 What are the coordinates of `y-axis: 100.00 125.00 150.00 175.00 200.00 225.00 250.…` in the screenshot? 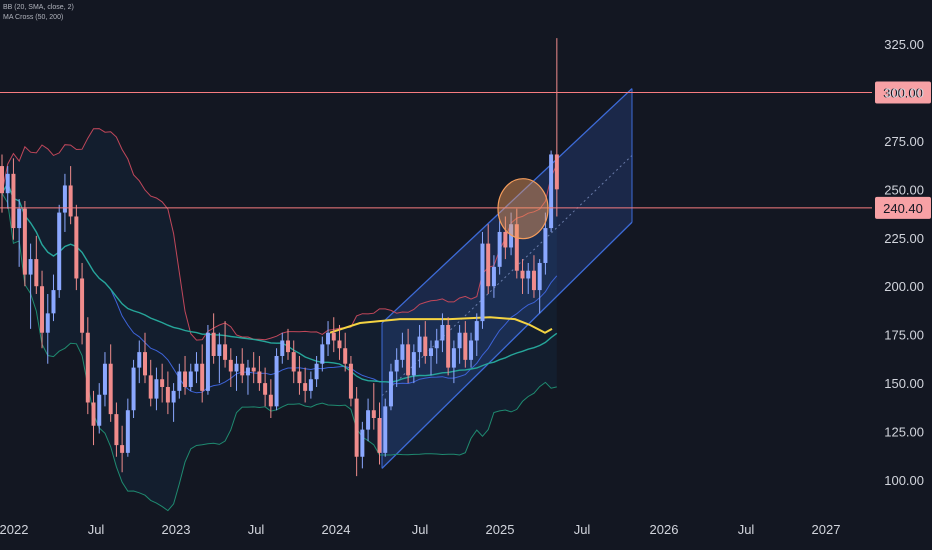 It's located at (904, 262).